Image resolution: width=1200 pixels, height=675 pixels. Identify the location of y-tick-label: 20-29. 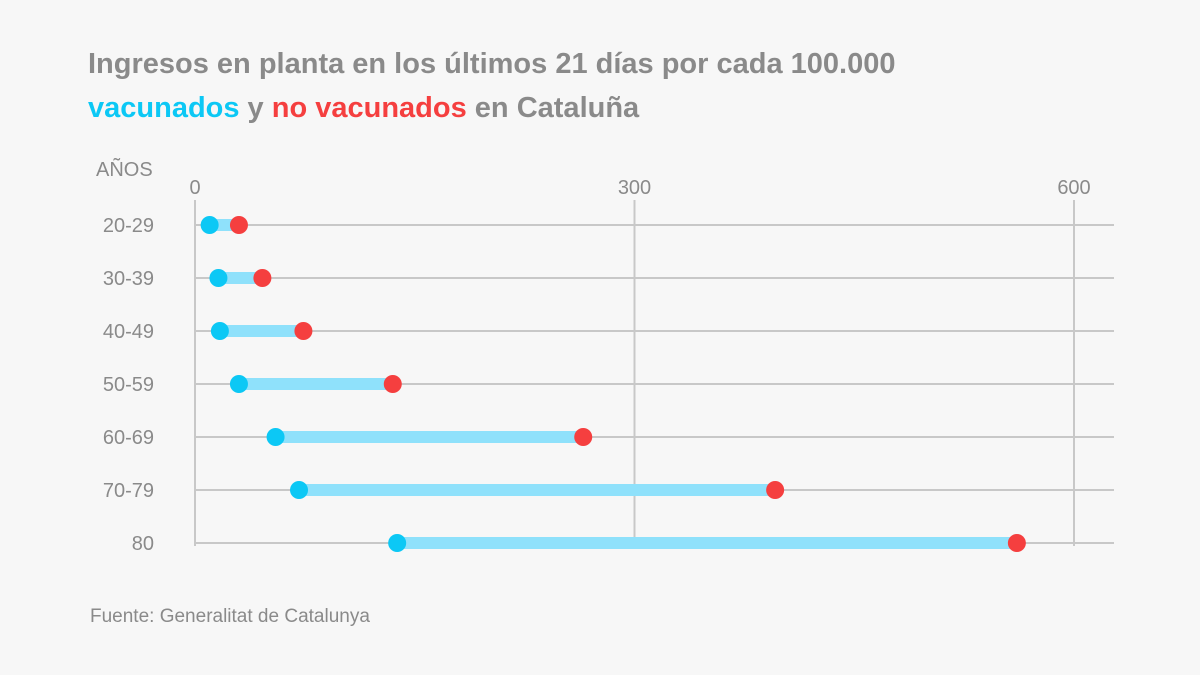
(128, 226).